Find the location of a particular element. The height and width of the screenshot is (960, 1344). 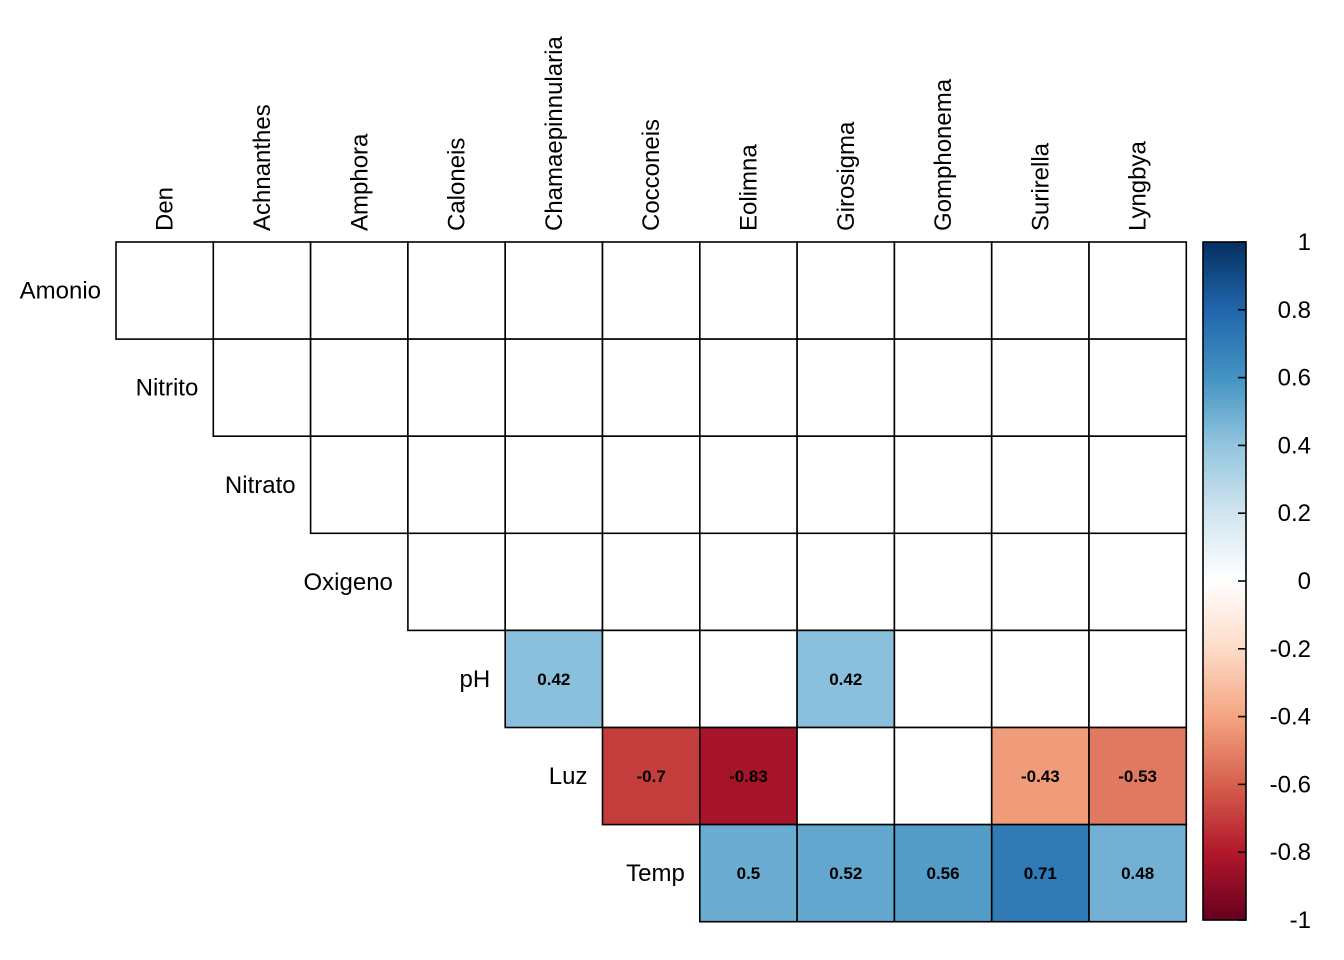

cell-oxigeno-gomphonema is located at coordinates (943, 582).